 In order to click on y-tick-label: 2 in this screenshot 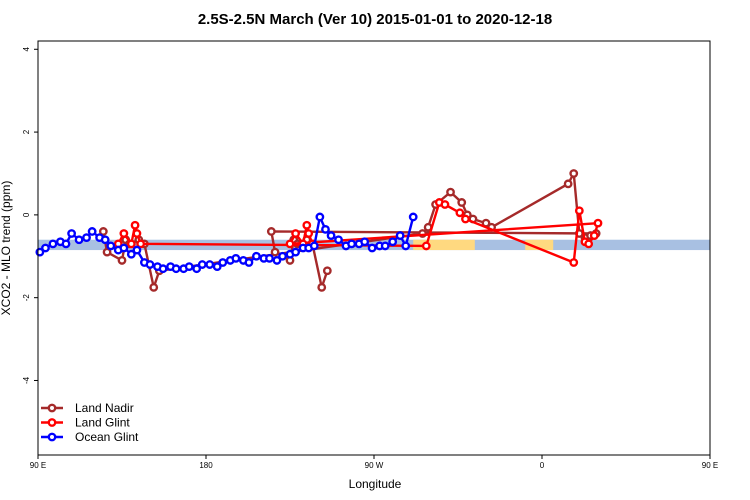, I will do `click(26, 131)`.